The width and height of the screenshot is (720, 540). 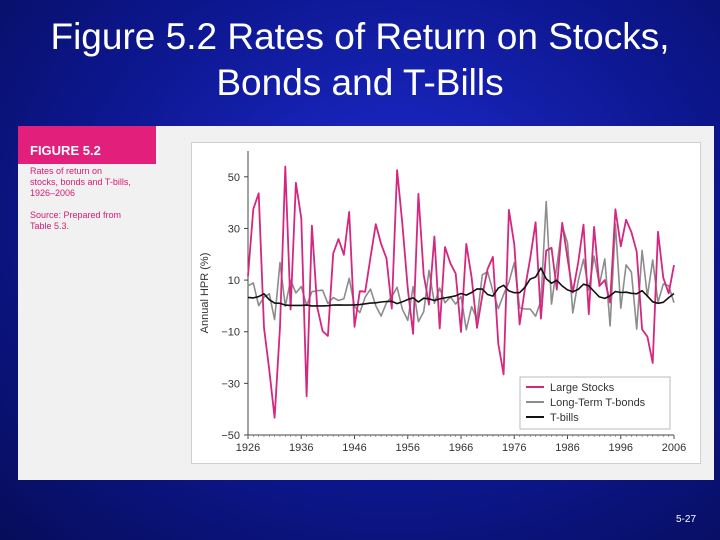 I want to click on x-tick-label: 1956, so click(x=408, y=448).